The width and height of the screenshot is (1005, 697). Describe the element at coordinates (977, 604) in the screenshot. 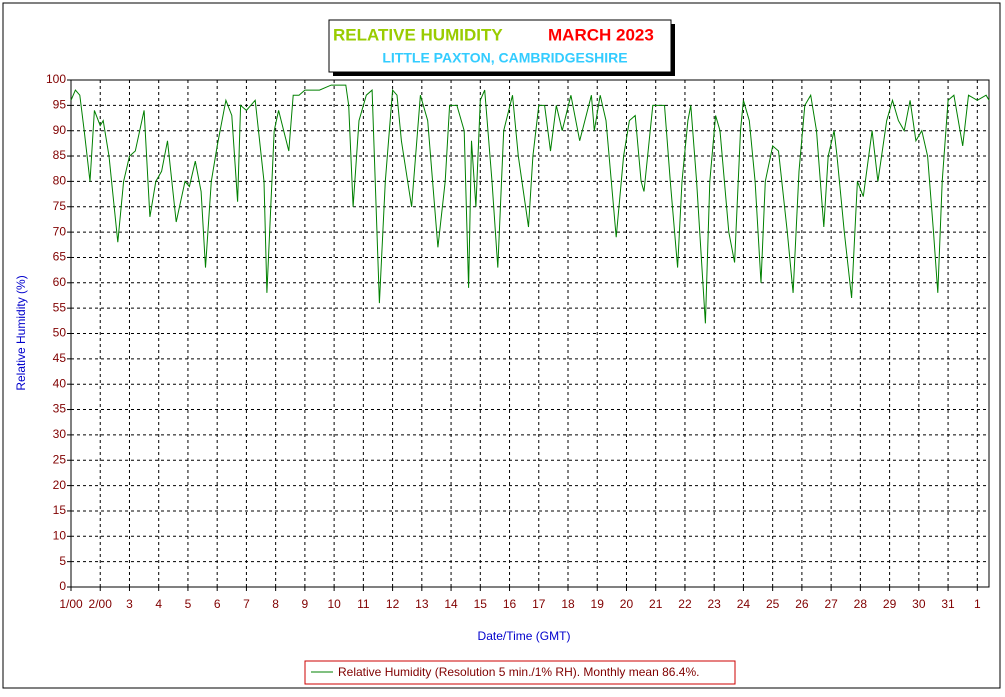

I see `x-tick-label: 1` at that location.